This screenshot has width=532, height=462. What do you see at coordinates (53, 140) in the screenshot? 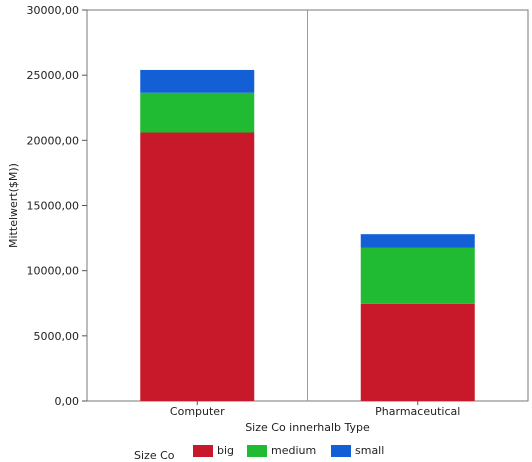
I see `y-tick-label: 20000,00` at bounding box center [53, 140].